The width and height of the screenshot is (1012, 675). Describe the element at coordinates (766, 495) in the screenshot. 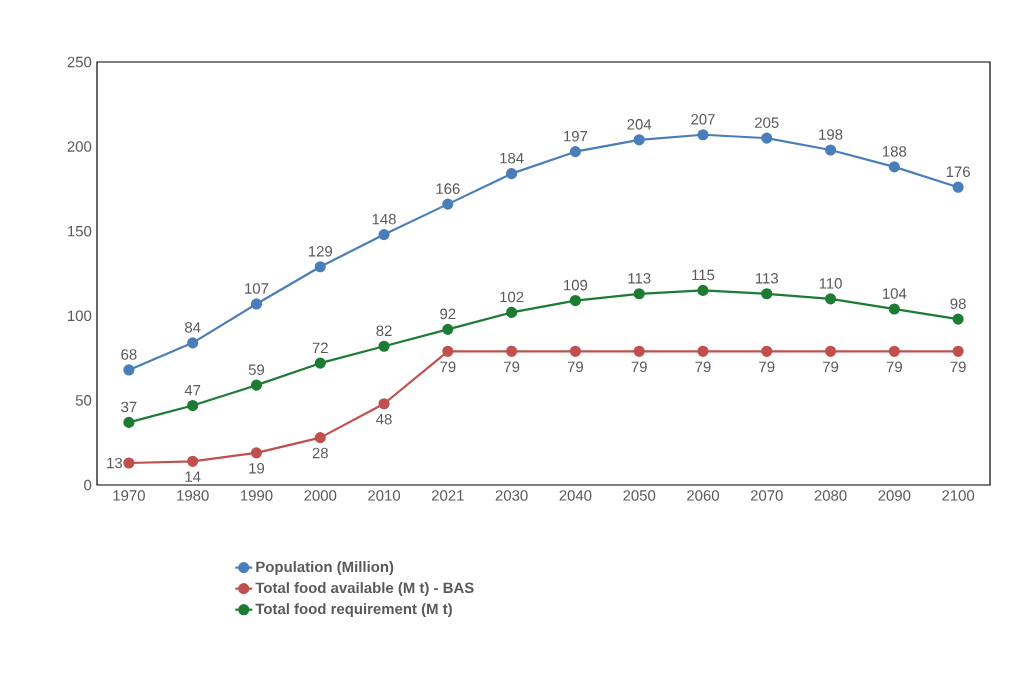

I see `x-tick-label: 2070` at that location.